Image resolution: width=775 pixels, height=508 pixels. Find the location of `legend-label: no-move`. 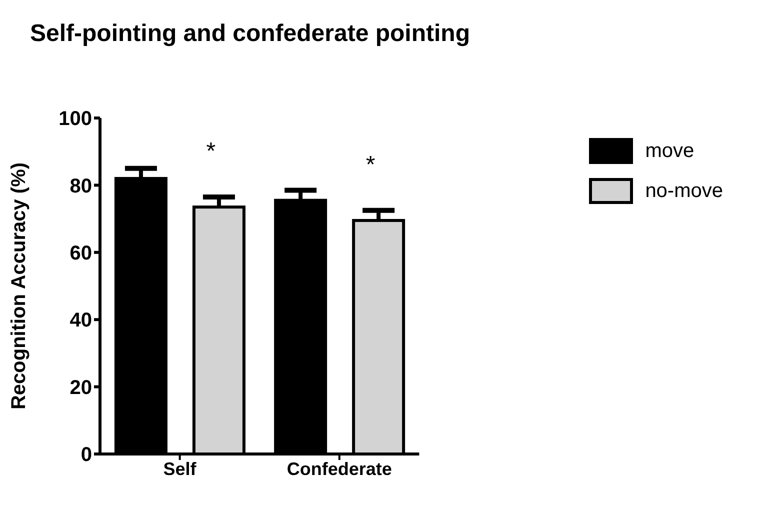

legend-label: no-move is located at coordinates (684, 191).